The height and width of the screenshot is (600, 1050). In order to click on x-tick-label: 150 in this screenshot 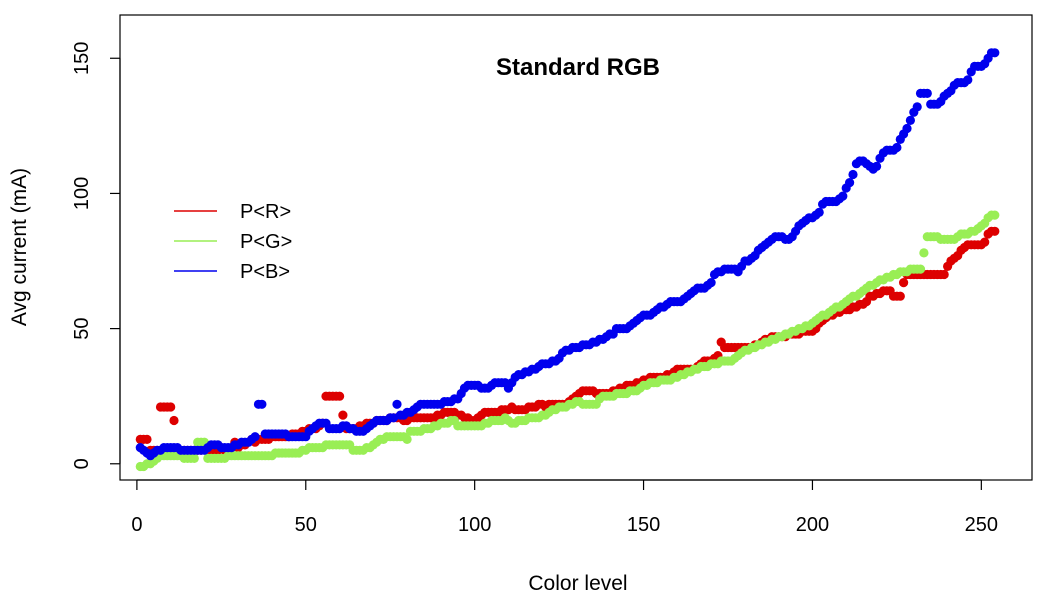, I will do `click(643, 525)`.